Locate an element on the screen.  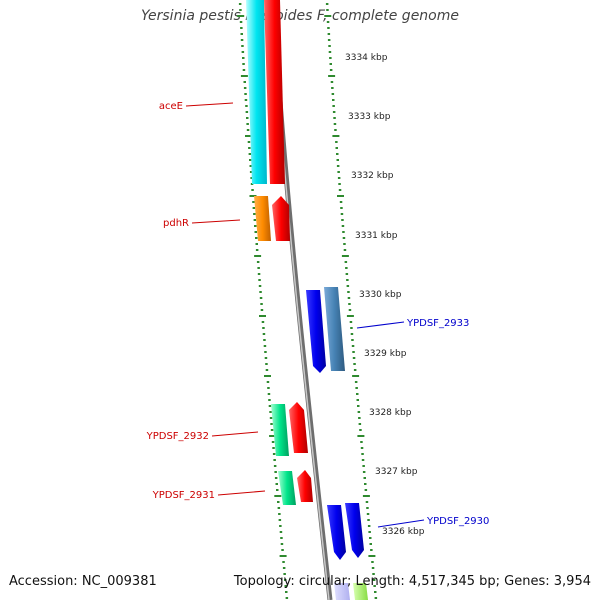
gene-block-partial-lime is located at coordinates (360, 591).